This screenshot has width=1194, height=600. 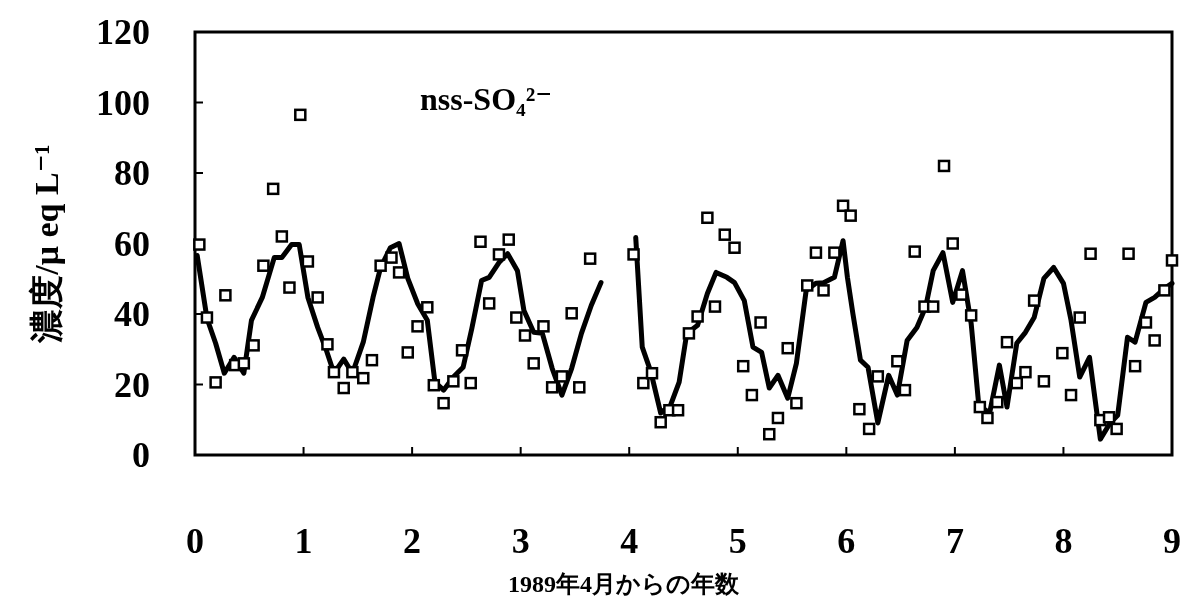 What do you see at coordinates (1063, 541) in the screenshot?
I see `x-tick-label: 8` at bounding box center [1063, 541].